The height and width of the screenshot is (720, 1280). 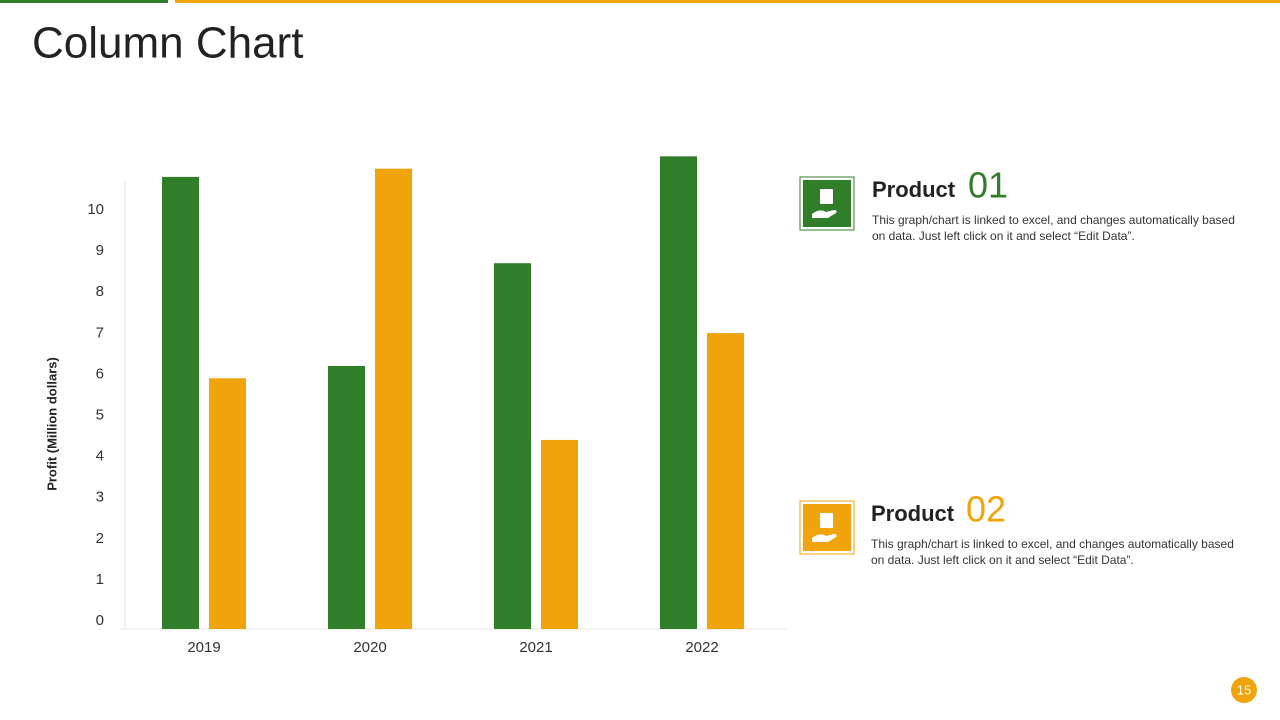 I want to click on x-tick-label: 2020, so click(x=369, y=647).